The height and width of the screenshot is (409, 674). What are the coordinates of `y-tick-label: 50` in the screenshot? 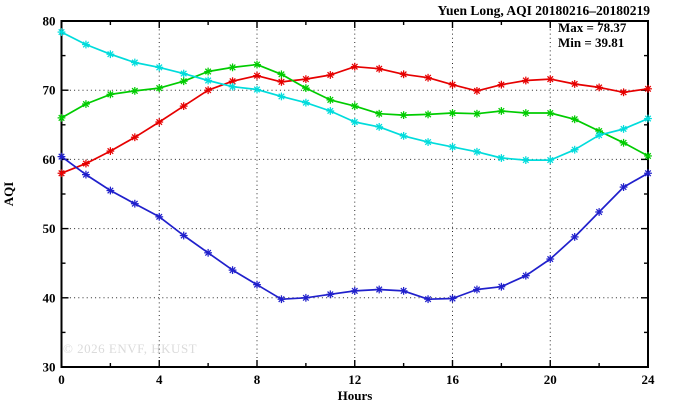 It's located at (49, 228).